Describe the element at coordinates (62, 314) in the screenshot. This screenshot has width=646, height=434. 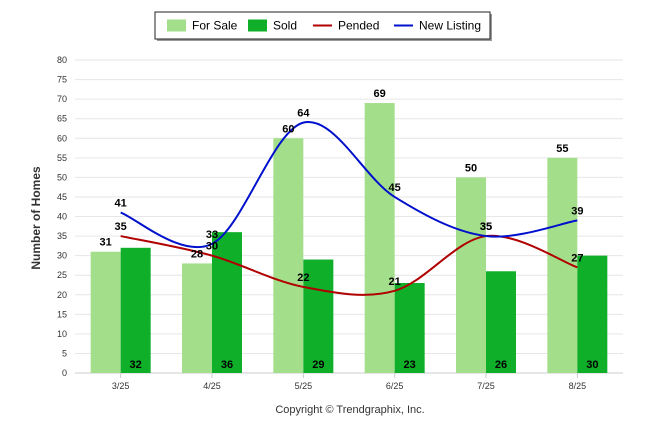
I see `y-tick-label: 15` at that location.